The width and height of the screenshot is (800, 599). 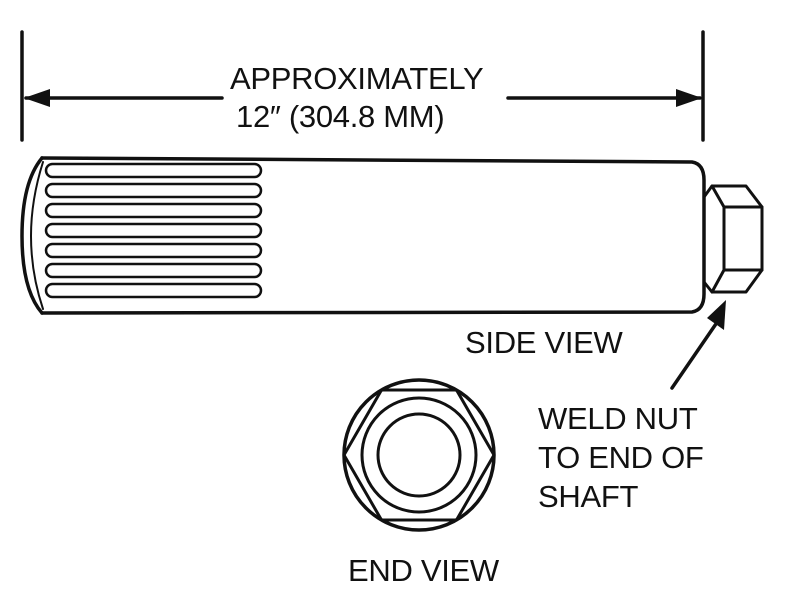 I want to click on callout-arrow, so click(x=698, y=345).